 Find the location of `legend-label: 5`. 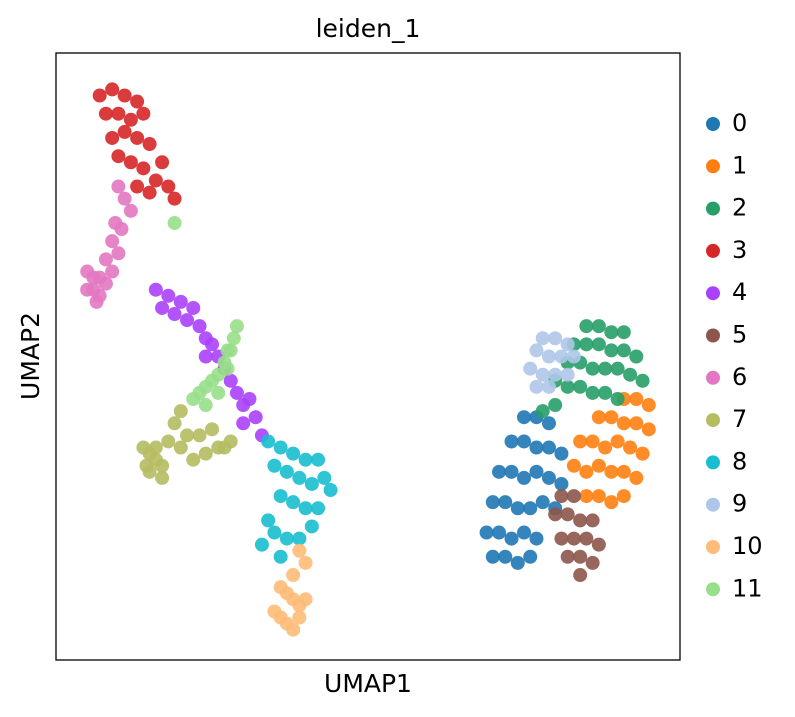

legend-label: 5 is located at coordinates (739, 335).